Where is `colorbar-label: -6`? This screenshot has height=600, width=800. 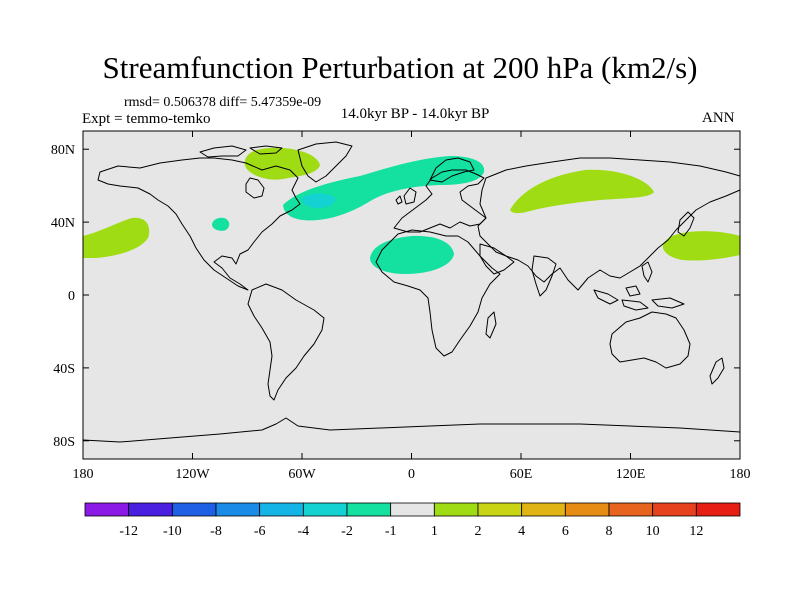
colorbar-label: -6 is located at coordinates (260, 531).